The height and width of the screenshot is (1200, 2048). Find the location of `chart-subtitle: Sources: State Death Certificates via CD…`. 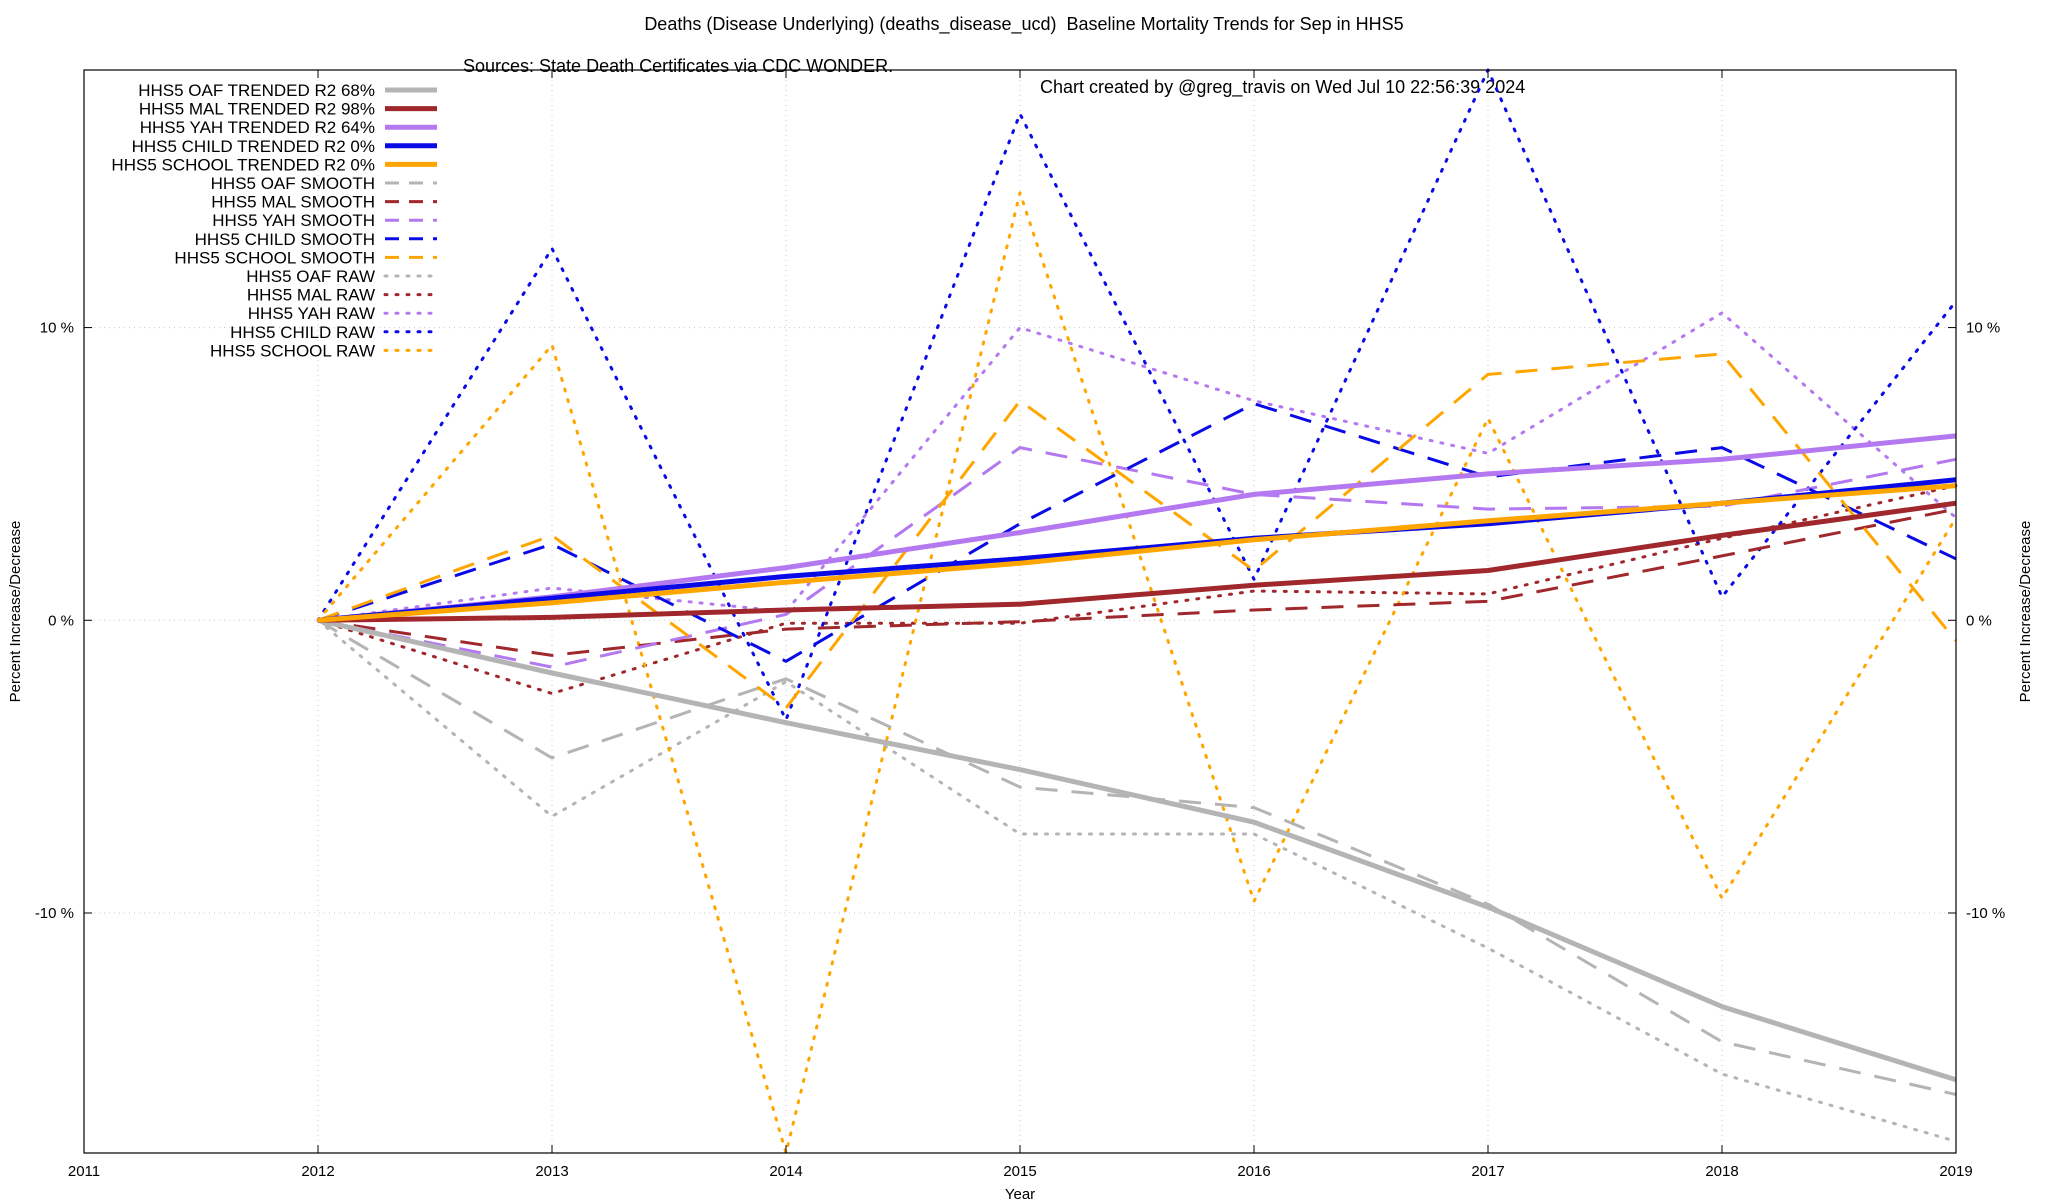

chart-subtitle: Sources: State Death Certificates via CD… is located at coordinates (1024, 66).